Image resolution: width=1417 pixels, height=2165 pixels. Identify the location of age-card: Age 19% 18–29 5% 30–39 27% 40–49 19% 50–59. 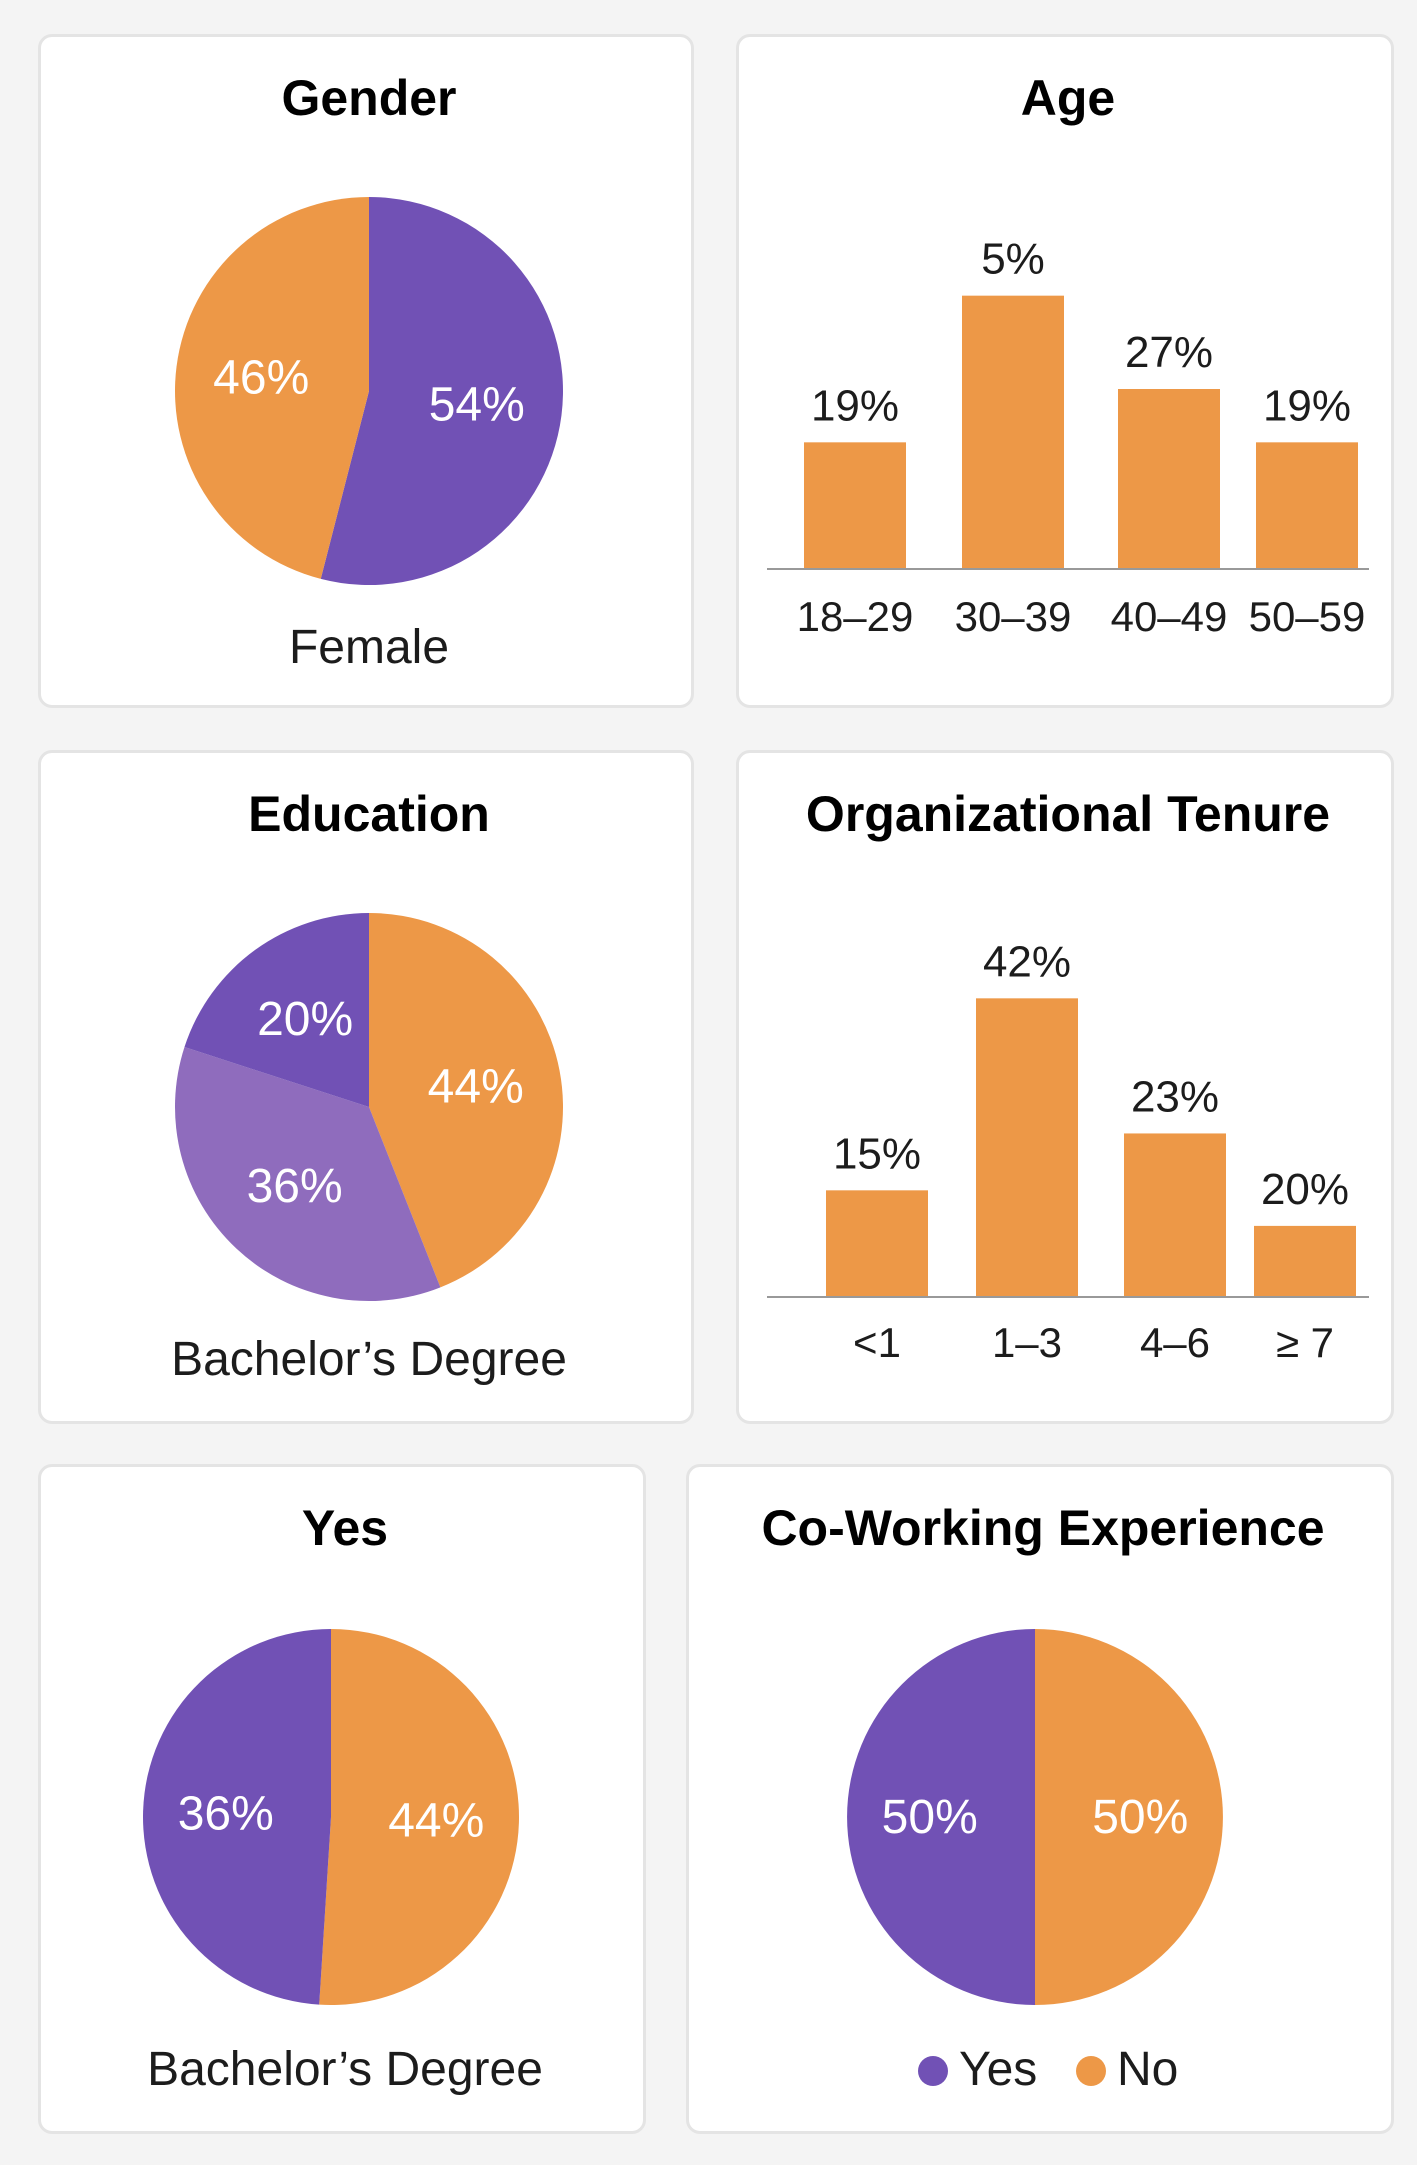
(1065, 371).